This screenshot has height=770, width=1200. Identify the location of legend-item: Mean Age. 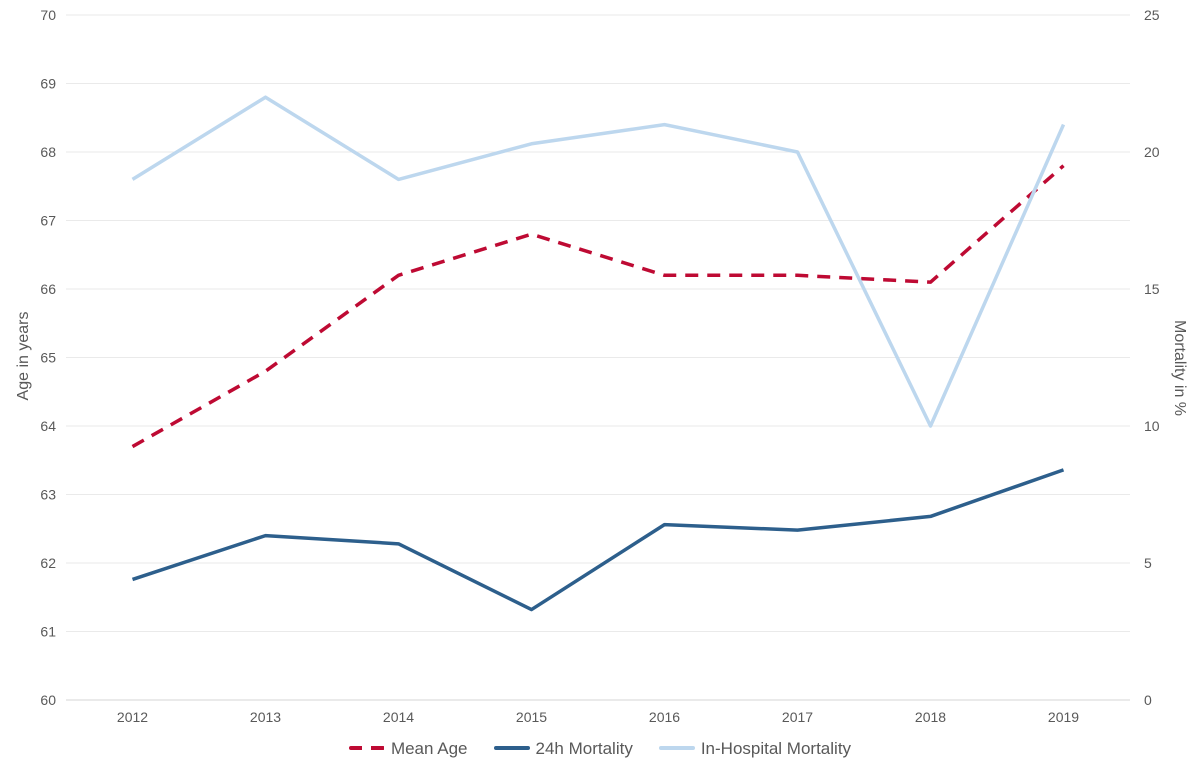
(408, 748).